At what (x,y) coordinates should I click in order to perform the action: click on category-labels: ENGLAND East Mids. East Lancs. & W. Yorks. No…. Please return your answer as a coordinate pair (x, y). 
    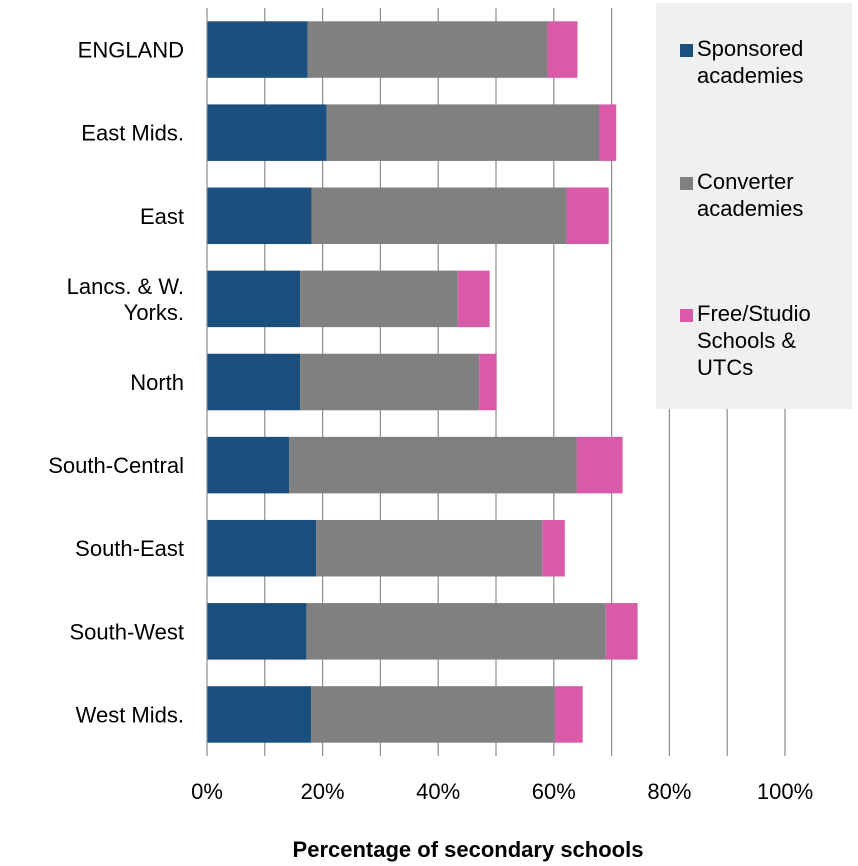
    Looking at the image, I should click on (116, 383).